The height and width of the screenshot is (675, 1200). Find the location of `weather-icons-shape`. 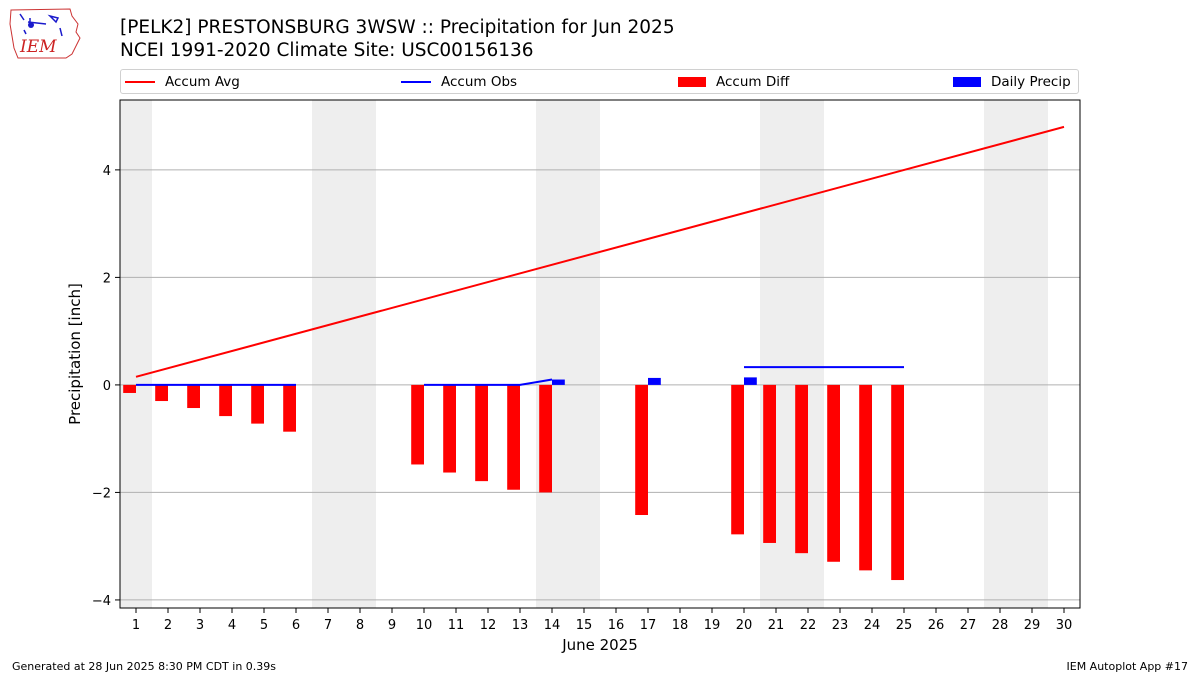

weather-icons-shape is located at coordinates (41, 25).